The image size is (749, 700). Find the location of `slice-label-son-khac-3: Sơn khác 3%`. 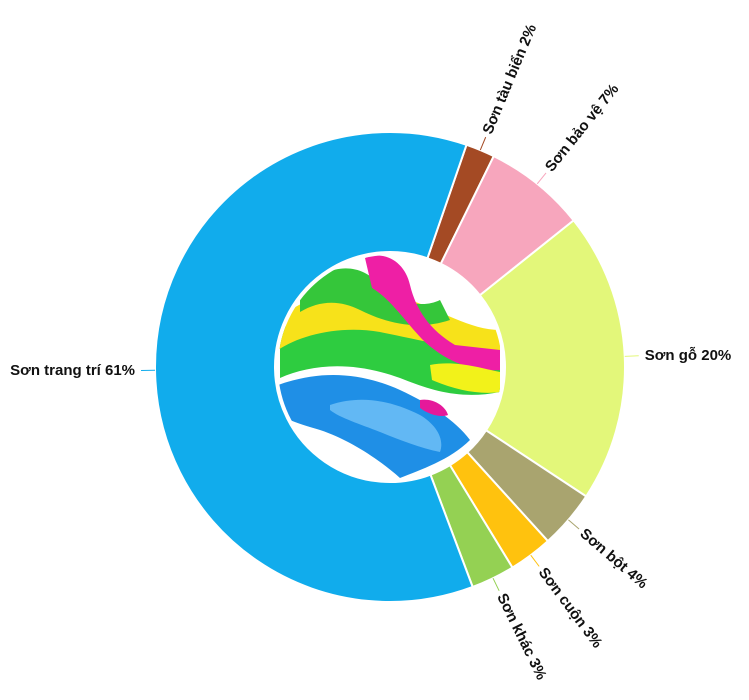

slice-label-son-khac-3: Sơn khác 3% is located at coordinates (521, 637).